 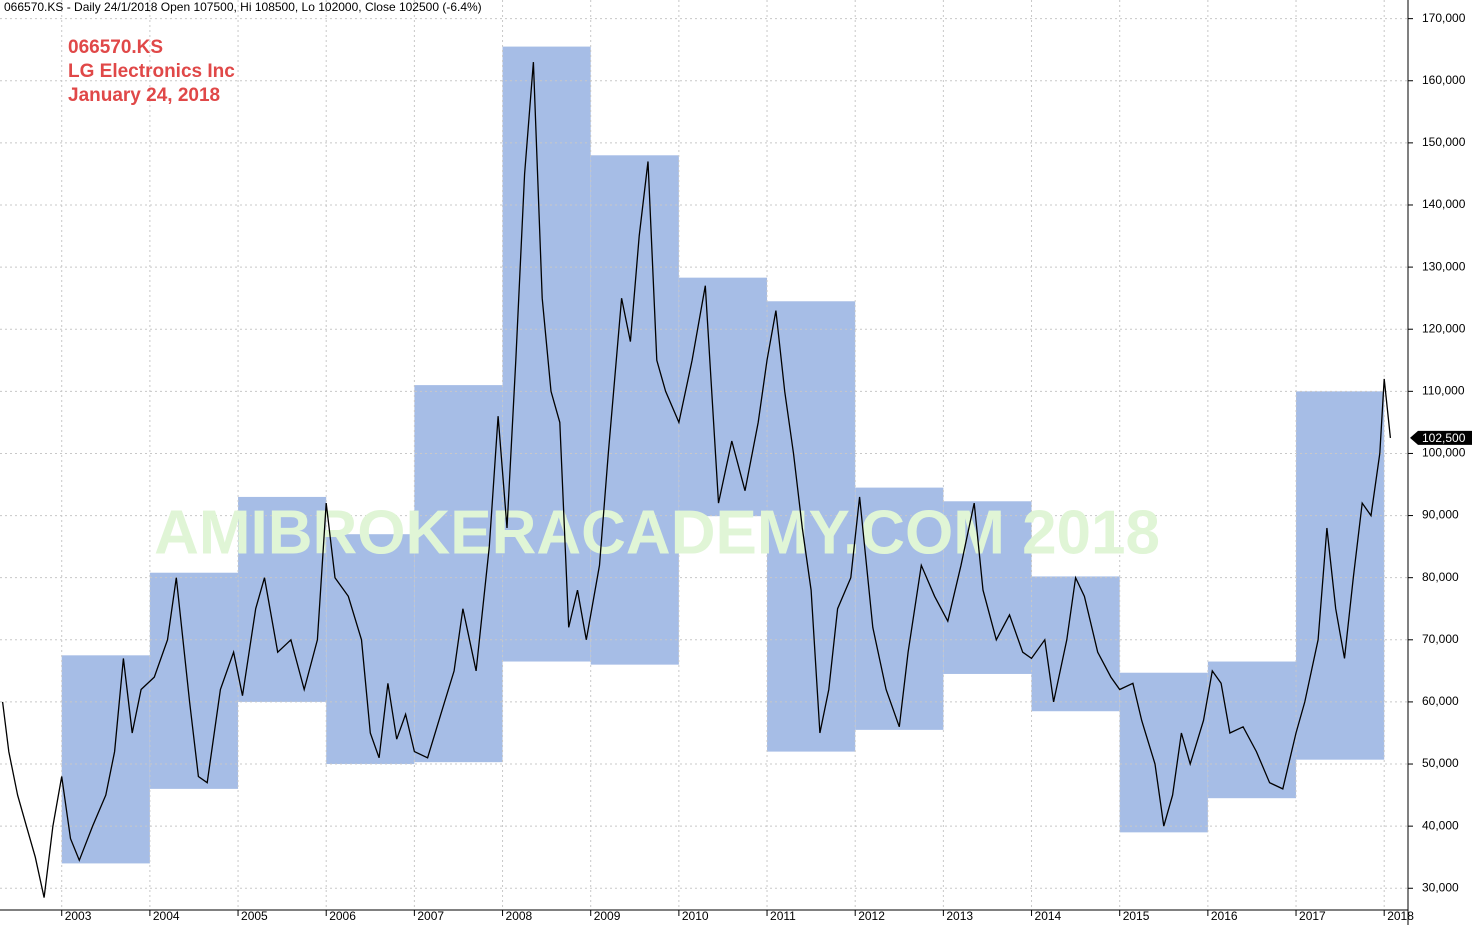 What do you see at coordinates (607, 916) in the screenshot?
I see `x-tick-label: 2009` at bounding box center [607, 916].